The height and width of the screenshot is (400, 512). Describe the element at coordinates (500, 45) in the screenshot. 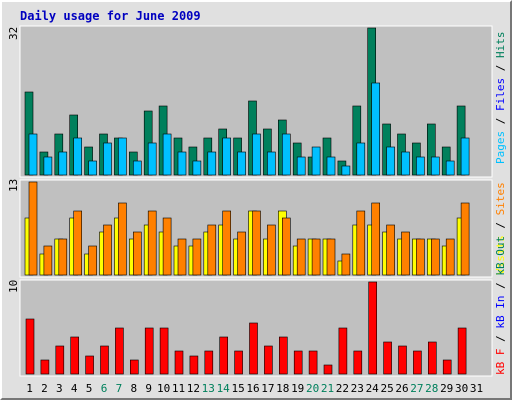

I see `legend-segment: Hits` at that location.